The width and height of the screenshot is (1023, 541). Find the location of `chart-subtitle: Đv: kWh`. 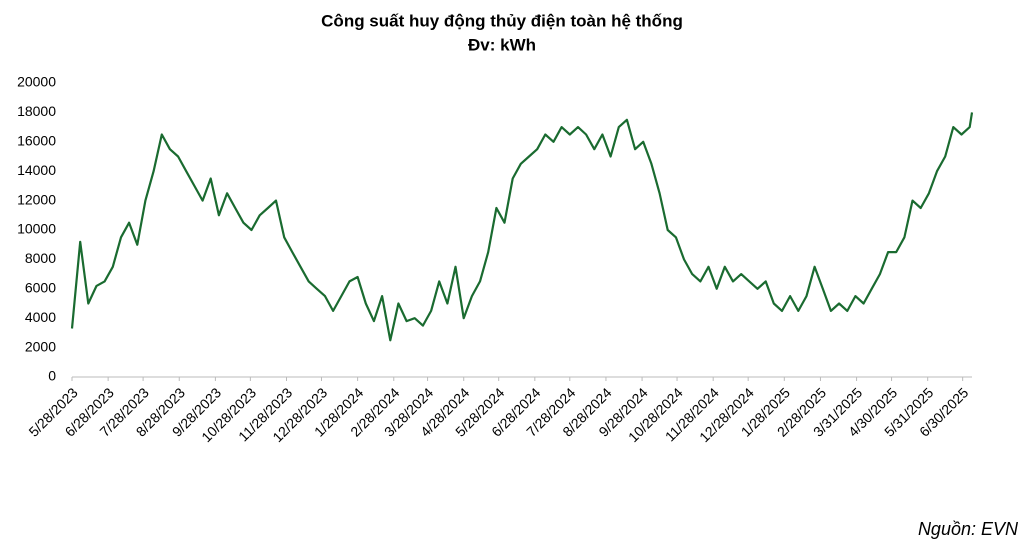

chart-subtitle: Đv: kWh is located at coordinates (502, 44).